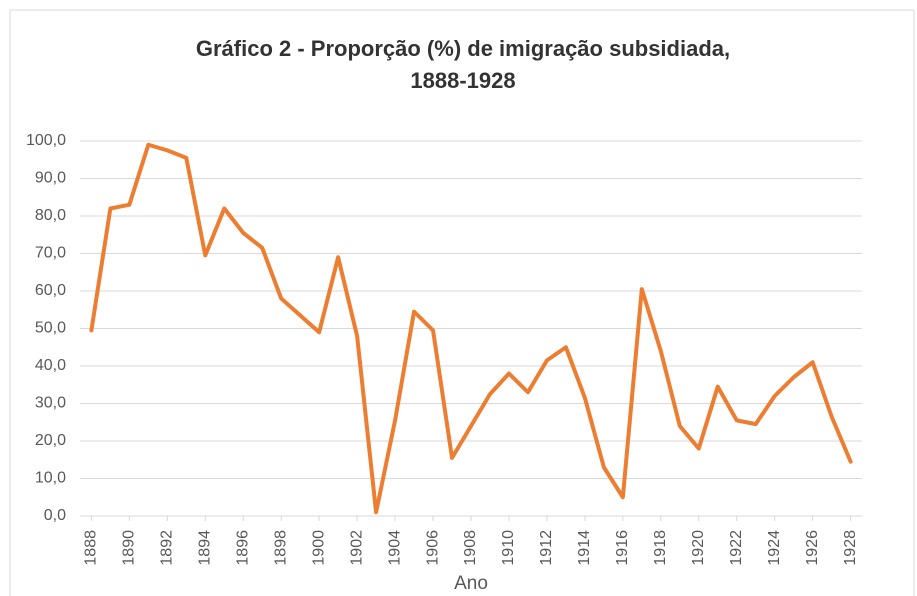 The height and width of the screenshot is (596, 917). What do you see at coordinates (736, 548) in the screenshot?
I see `x-tick-label: 1922` at bounding box center [736, 548].